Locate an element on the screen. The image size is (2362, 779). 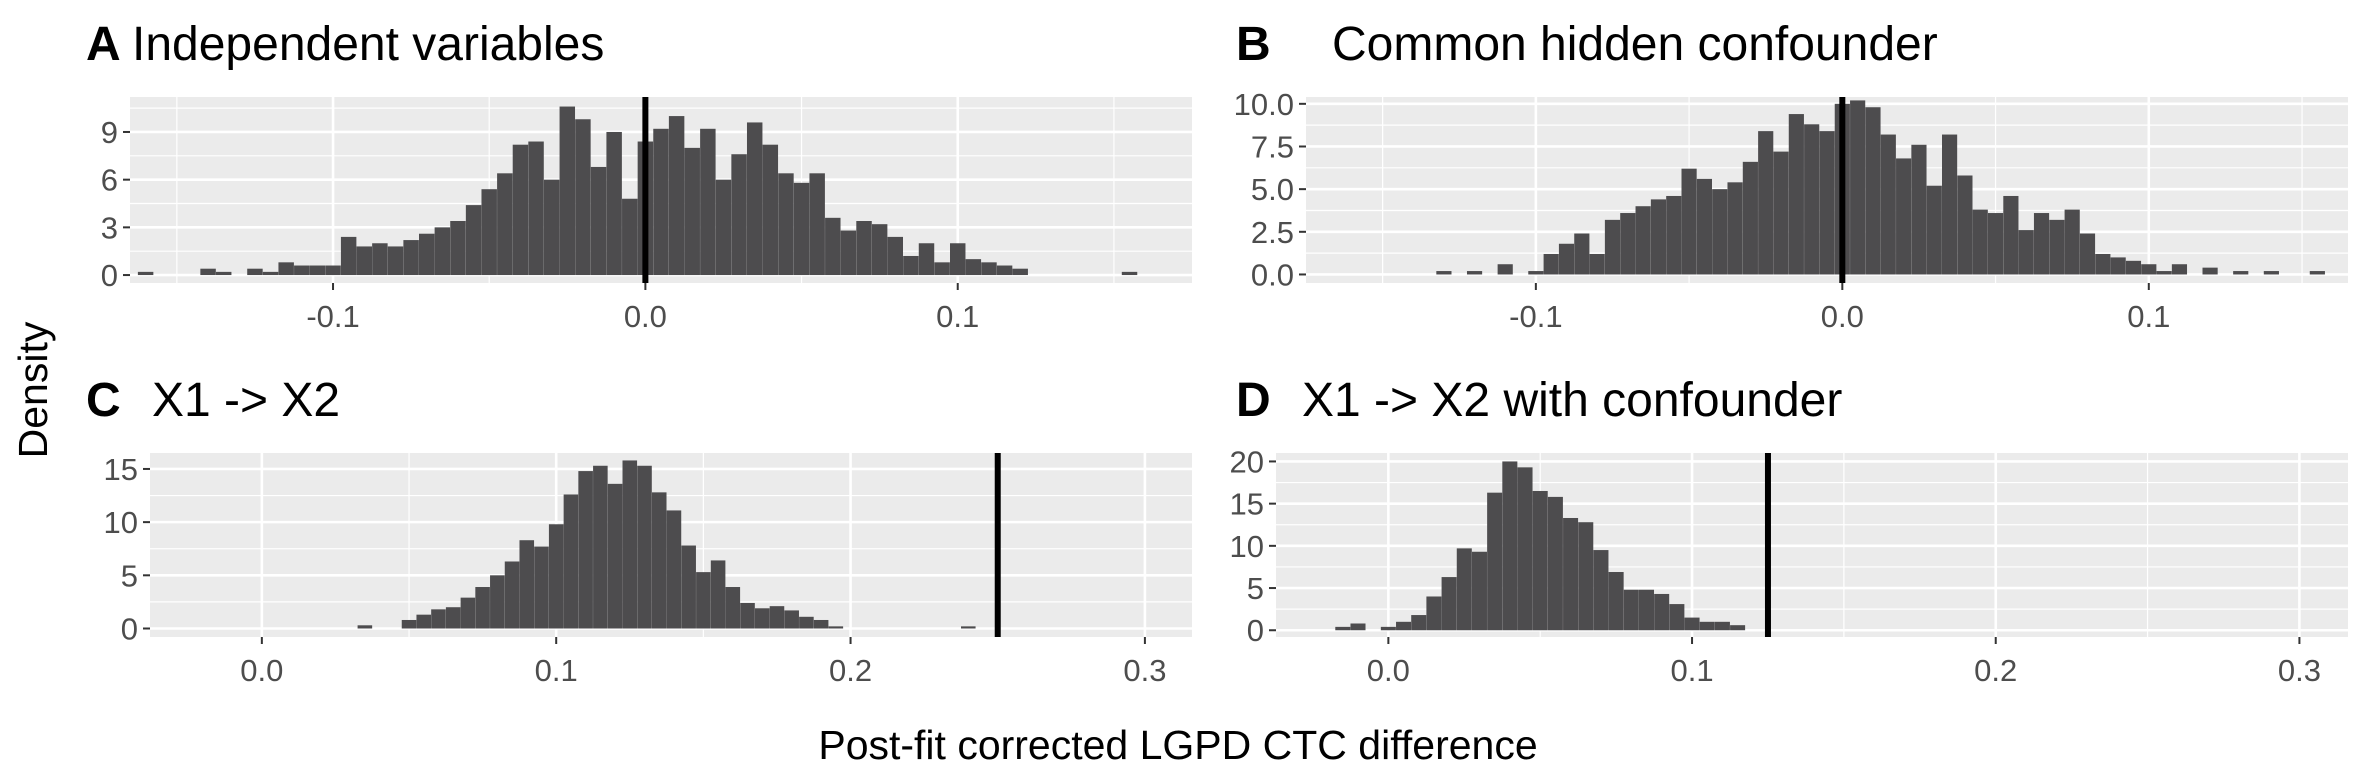
y-tick-label: 5.0 is located at coordinates (1272, 189).